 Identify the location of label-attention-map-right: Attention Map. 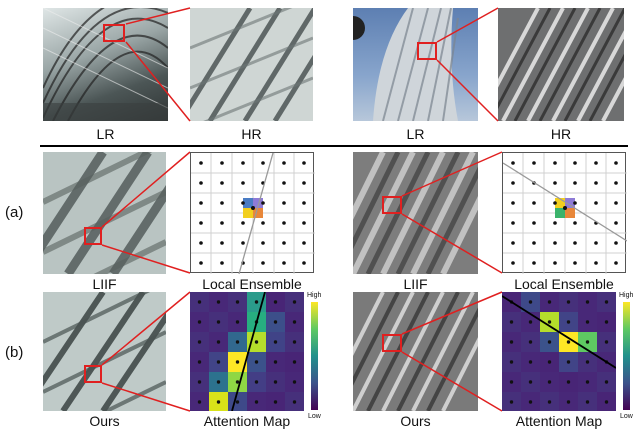
(559, 421).